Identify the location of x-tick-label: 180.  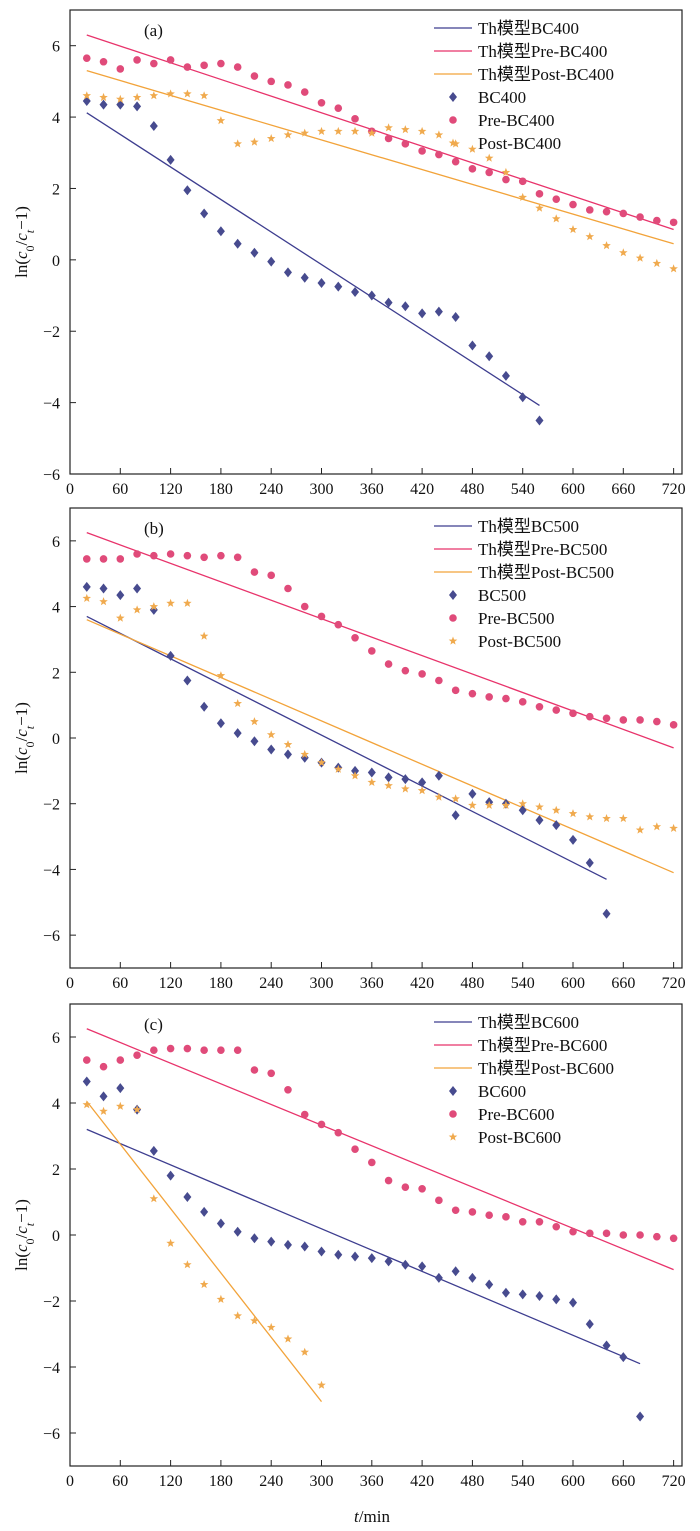
(221, 1481).